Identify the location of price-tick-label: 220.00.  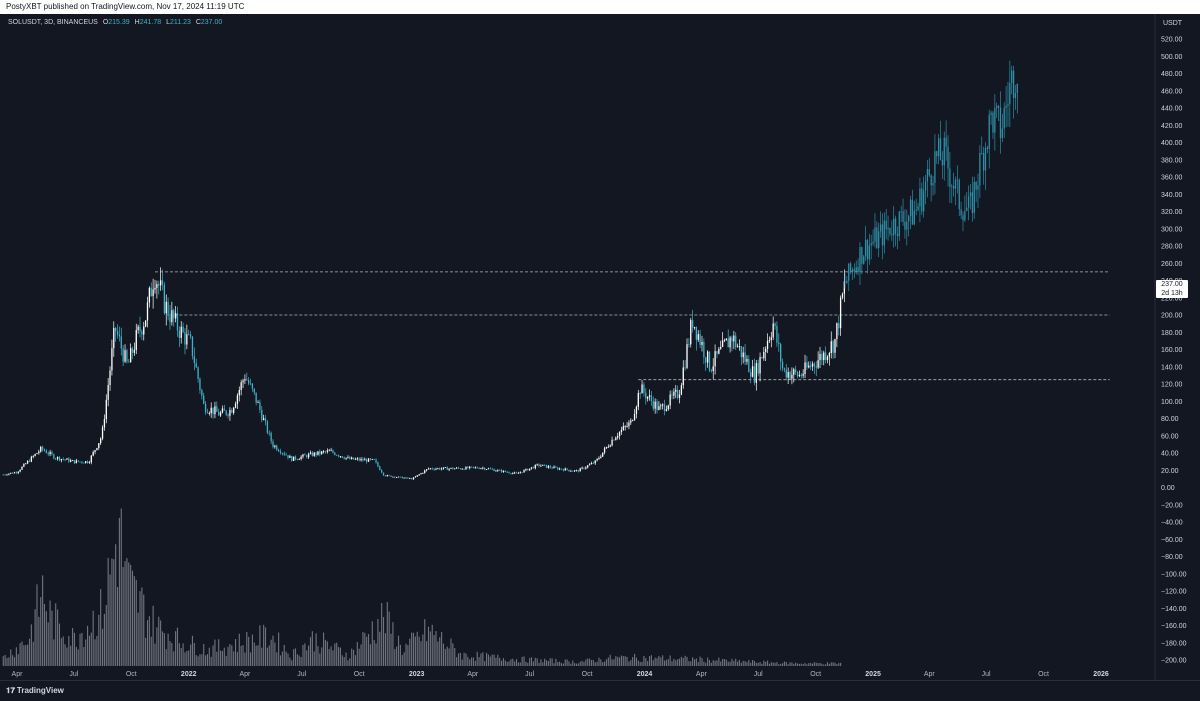
(1172, 298).